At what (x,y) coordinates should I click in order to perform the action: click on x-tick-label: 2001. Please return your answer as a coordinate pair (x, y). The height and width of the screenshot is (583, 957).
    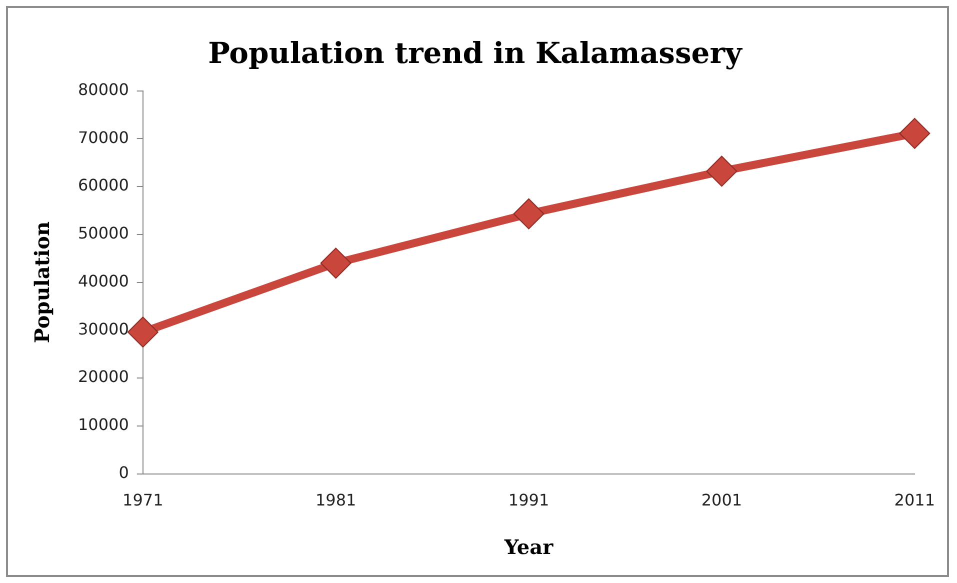
    Looking at the image, I should click on (721, 500).